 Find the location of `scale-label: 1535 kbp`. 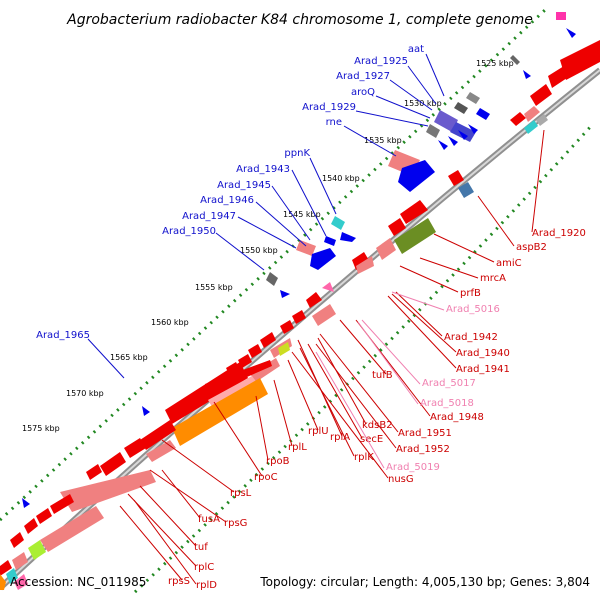

scale-label: 1535 kbp is located at coordinates (383, 140).